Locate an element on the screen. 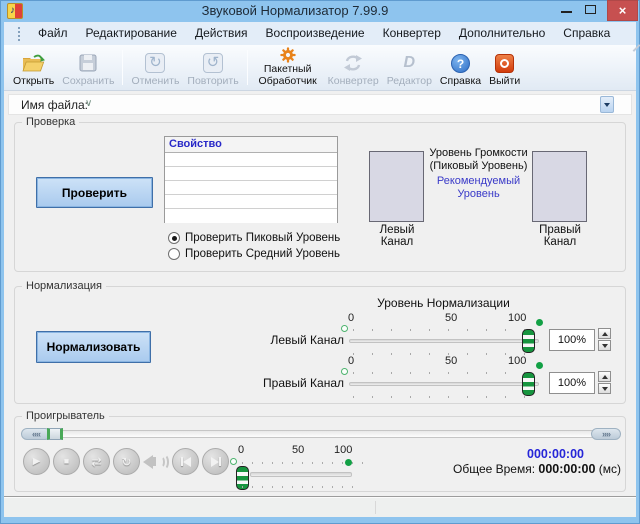 This screenshot has width=640, height=524. menu-edit: Редактирование is located at coordinates (131, 33).